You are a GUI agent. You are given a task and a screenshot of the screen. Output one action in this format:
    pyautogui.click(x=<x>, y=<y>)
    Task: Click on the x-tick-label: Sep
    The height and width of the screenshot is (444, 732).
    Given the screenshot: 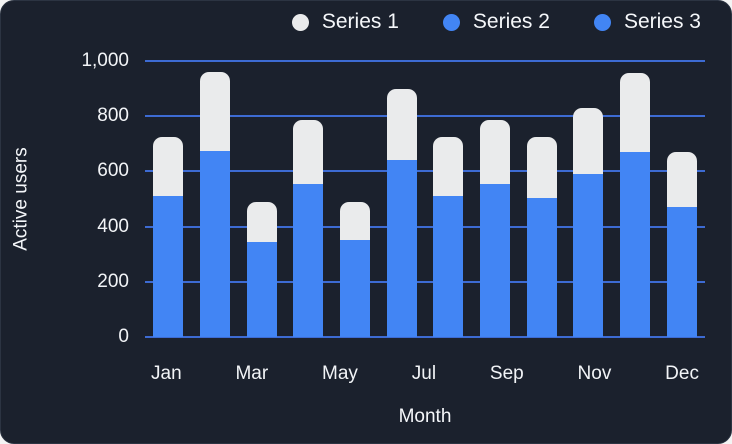 What is the action you would take?
    pyautogui.click(x=506, y=373)
    